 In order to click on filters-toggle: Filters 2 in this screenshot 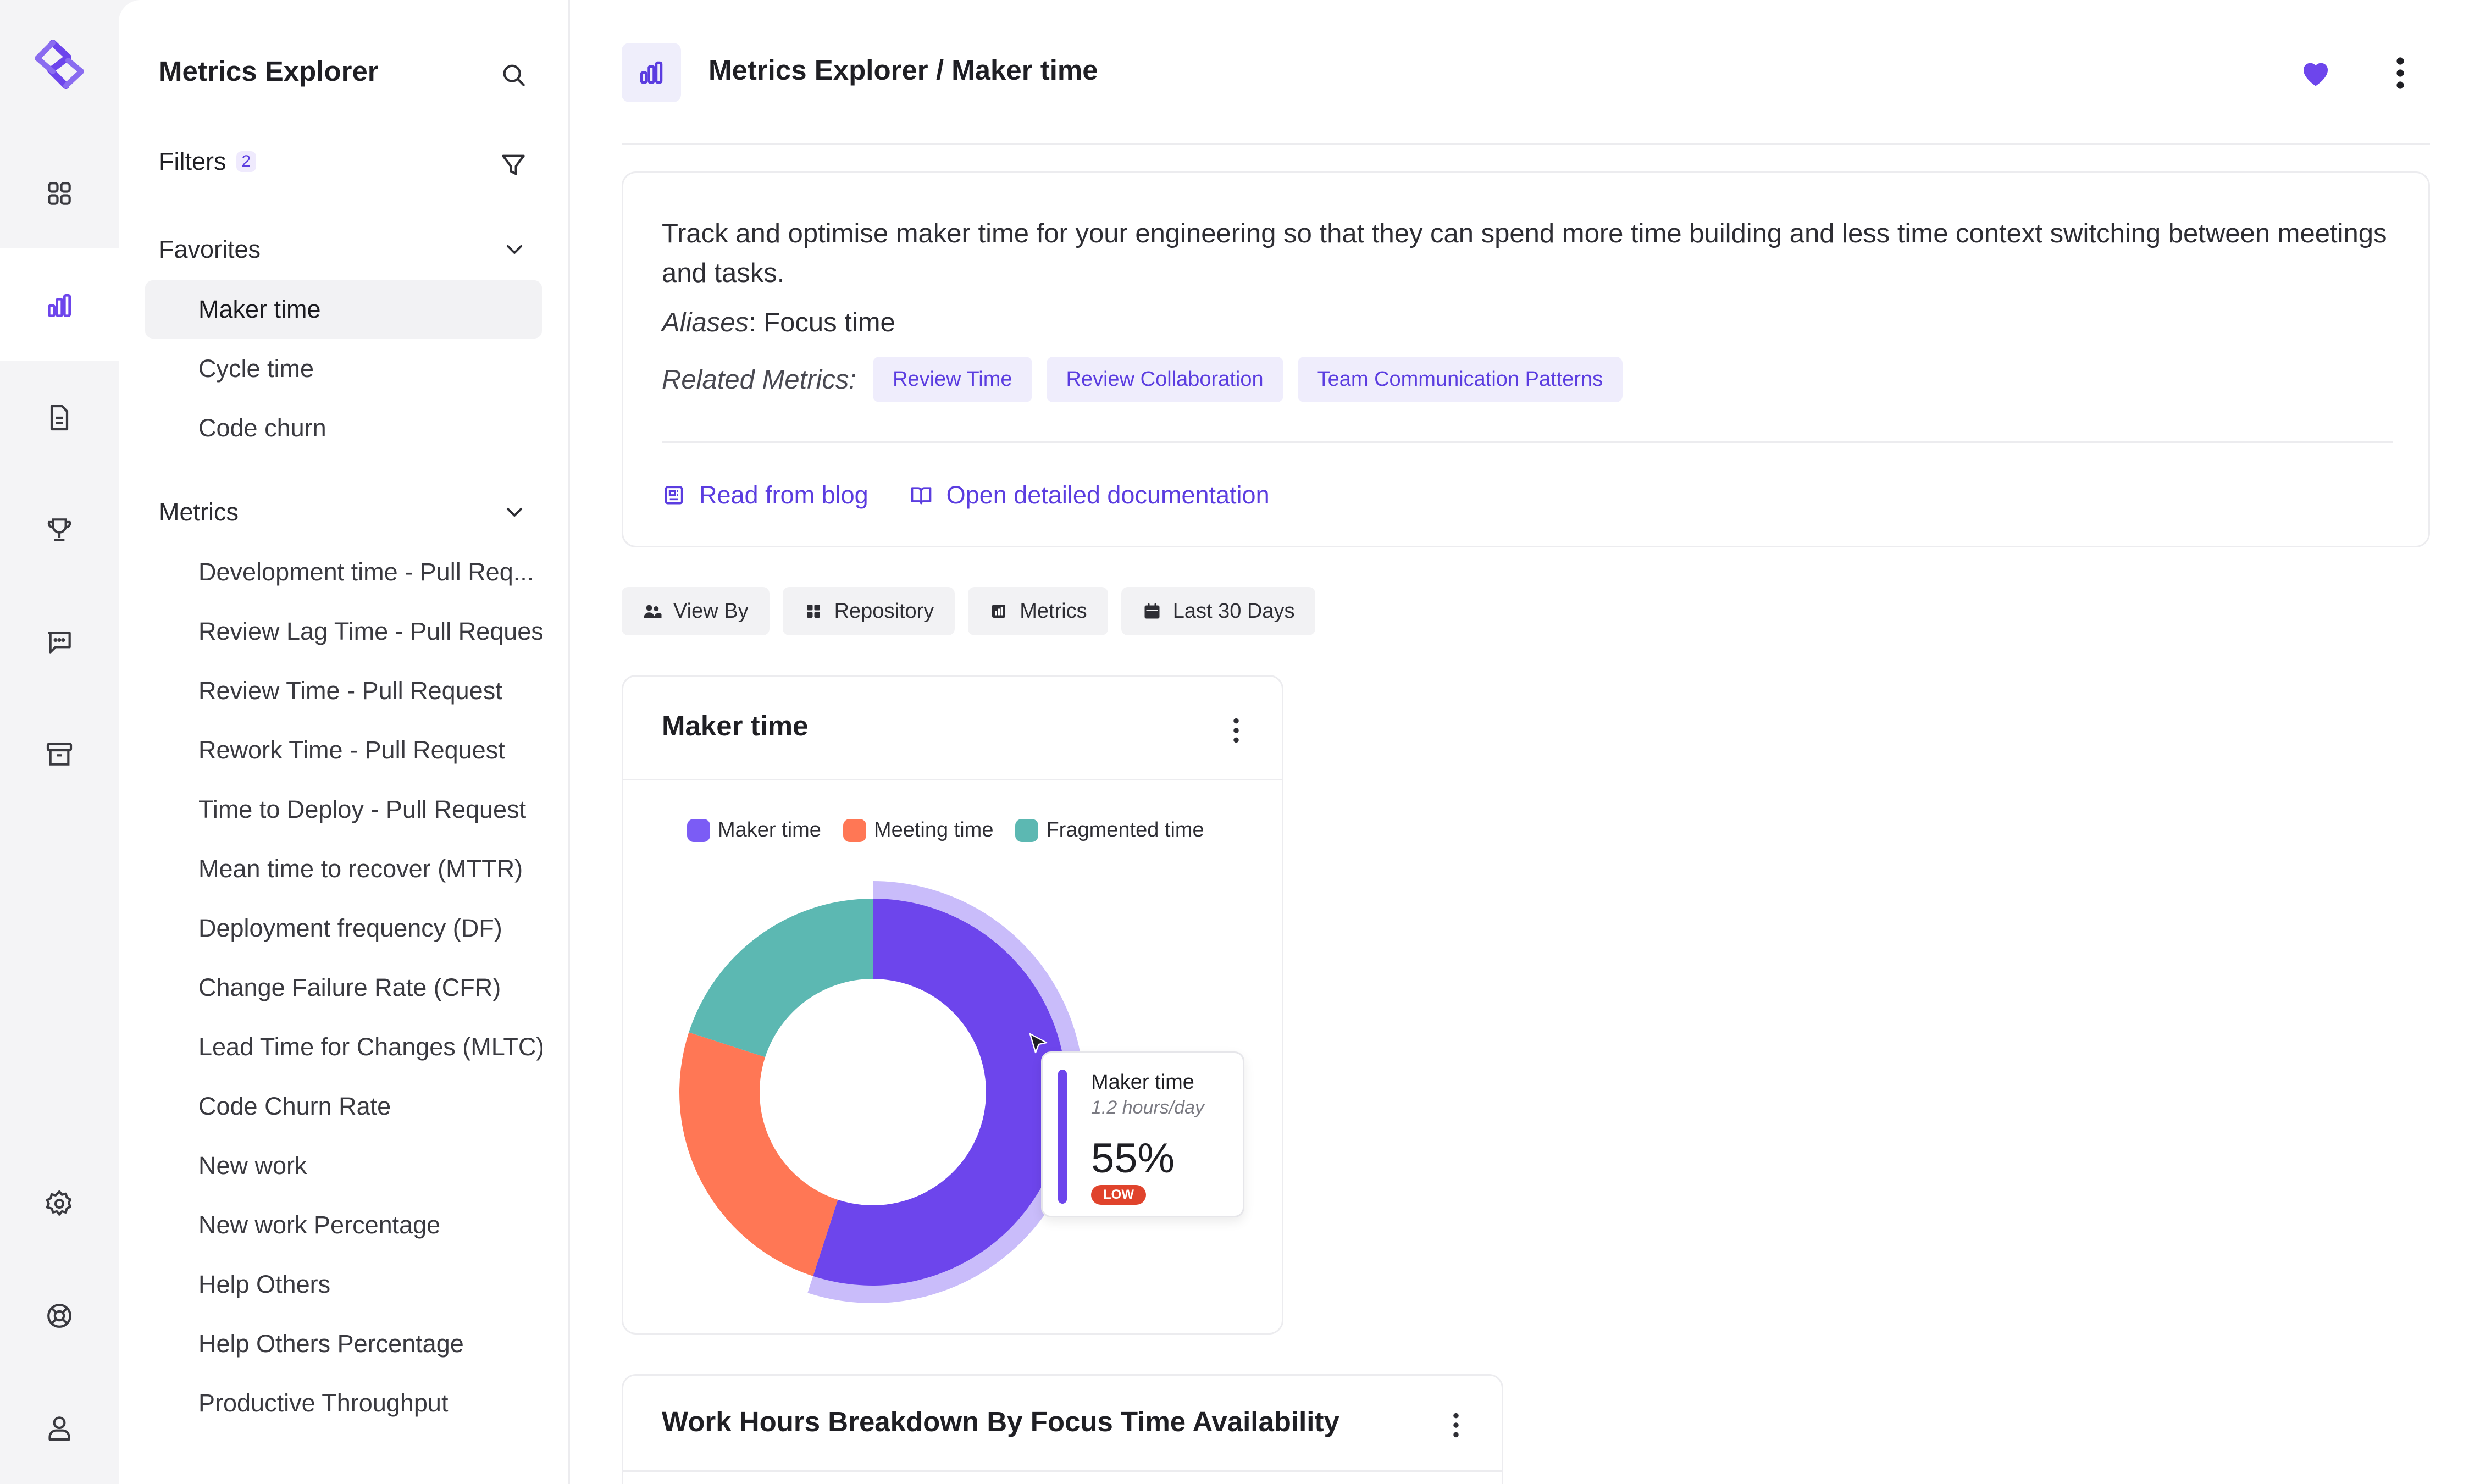, I will do `click(208, 161)`.